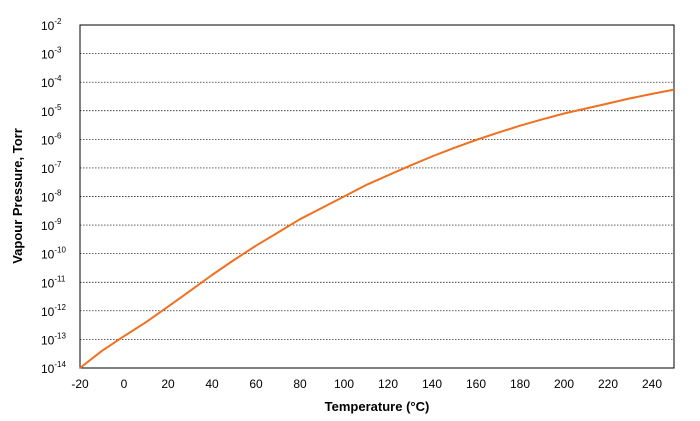  What do you see at coordinates (377, 406) in the screenshot?
I see `x-axis-title: Temperature (°C)` at bounding box center [377, 406].